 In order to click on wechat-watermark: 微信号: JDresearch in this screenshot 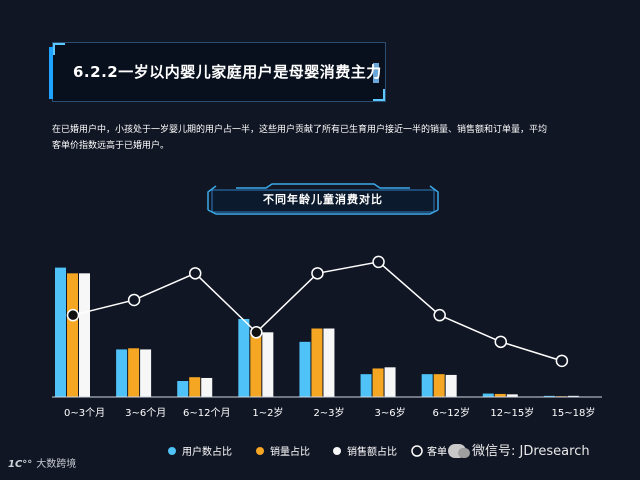, I will do `click(519, 449)`.